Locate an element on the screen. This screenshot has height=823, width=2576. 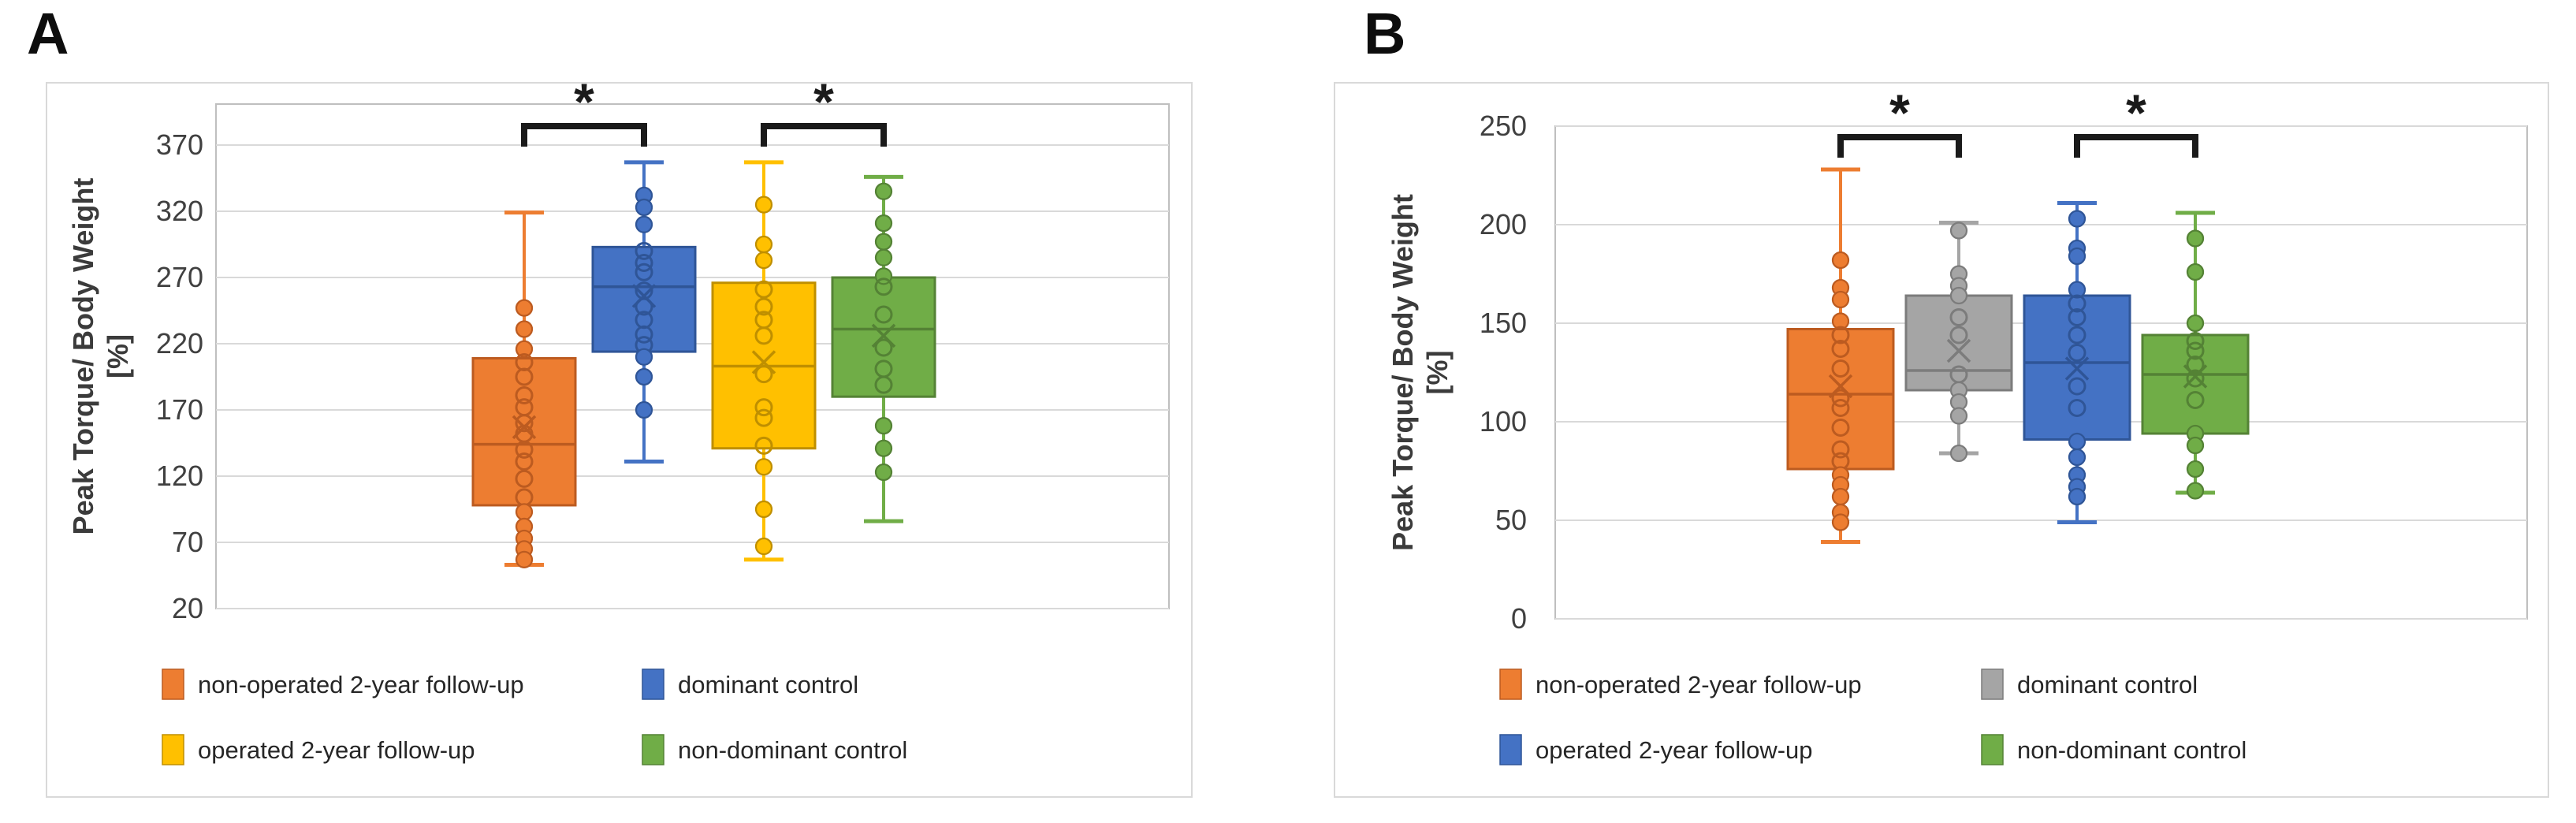
y-tick-label: 120 is located at coordinates (179, 476).